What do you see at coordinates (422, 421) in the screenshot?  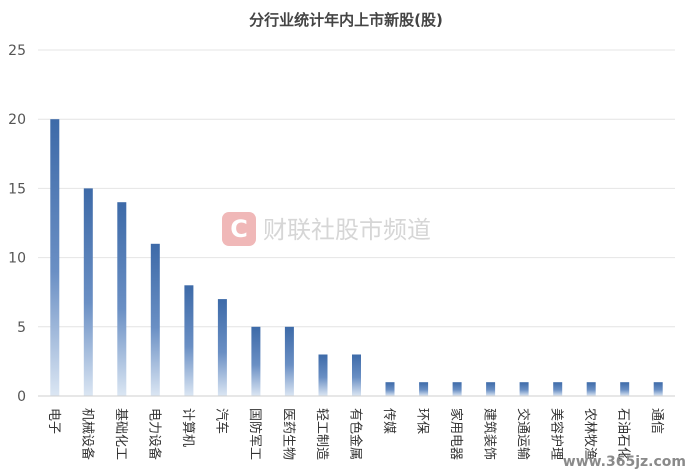 I see `x-tick-label: 环保` at bounding box center [422, 421].